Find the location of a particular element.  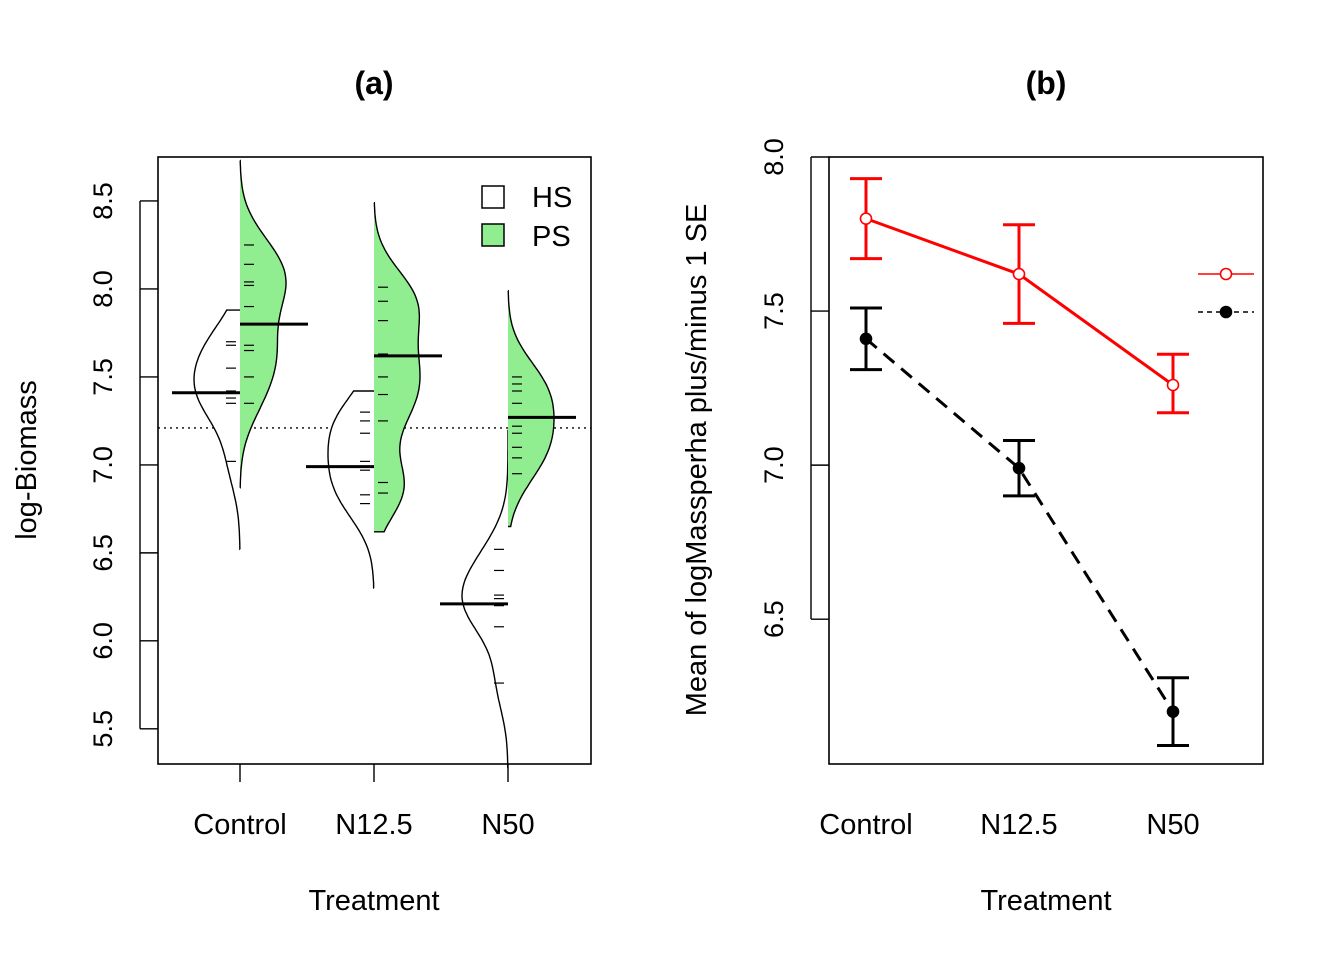

bean-outline-hs-control is located at coordinates (217, 430).